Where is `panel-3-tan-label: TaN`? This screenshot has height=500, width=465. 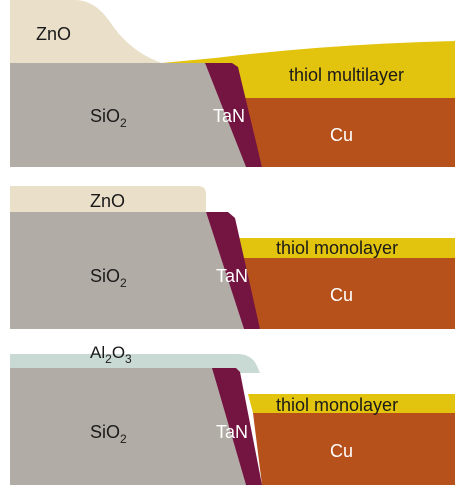 panel-3-tan-label: TaN is located at coordinates (232, 432).